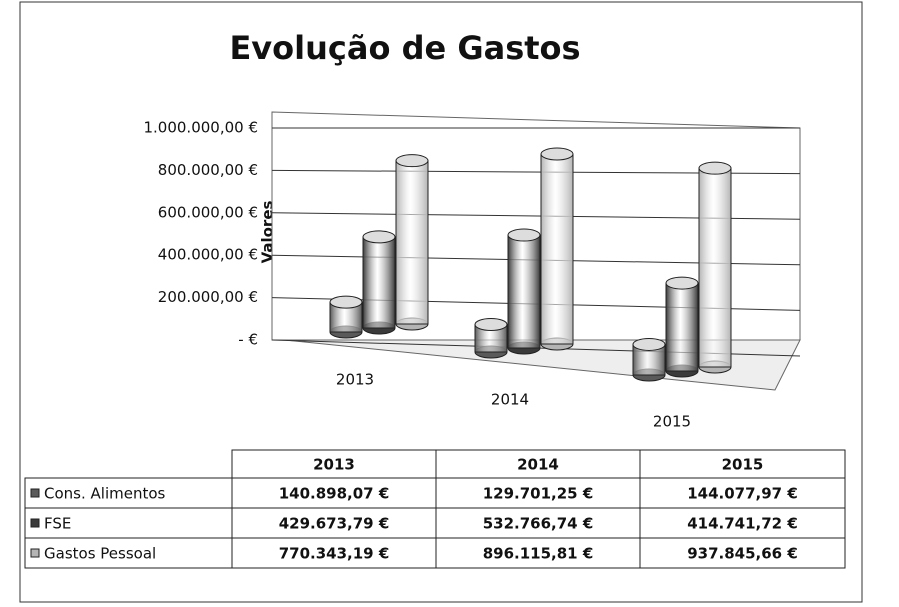  I want to click on y-tick-label: - €, so click(248, 340).